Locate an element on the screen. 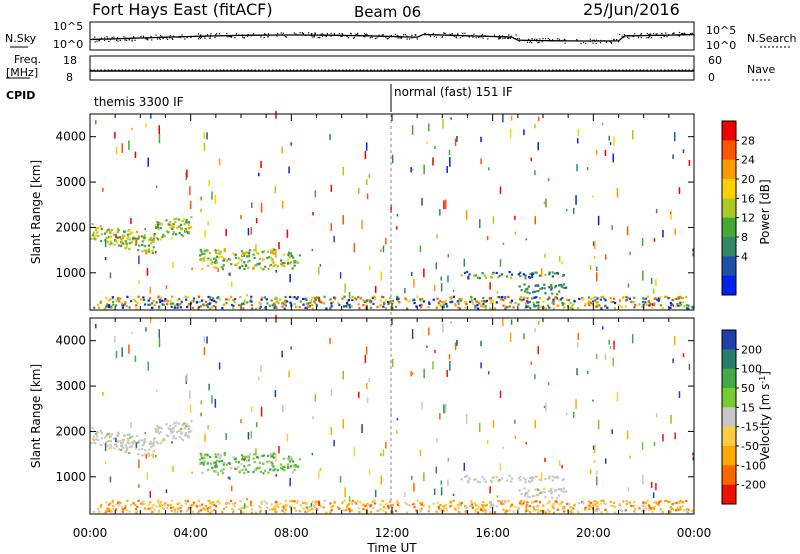  colorbar-tick-label: 20 is located at coordinates (748, 179).